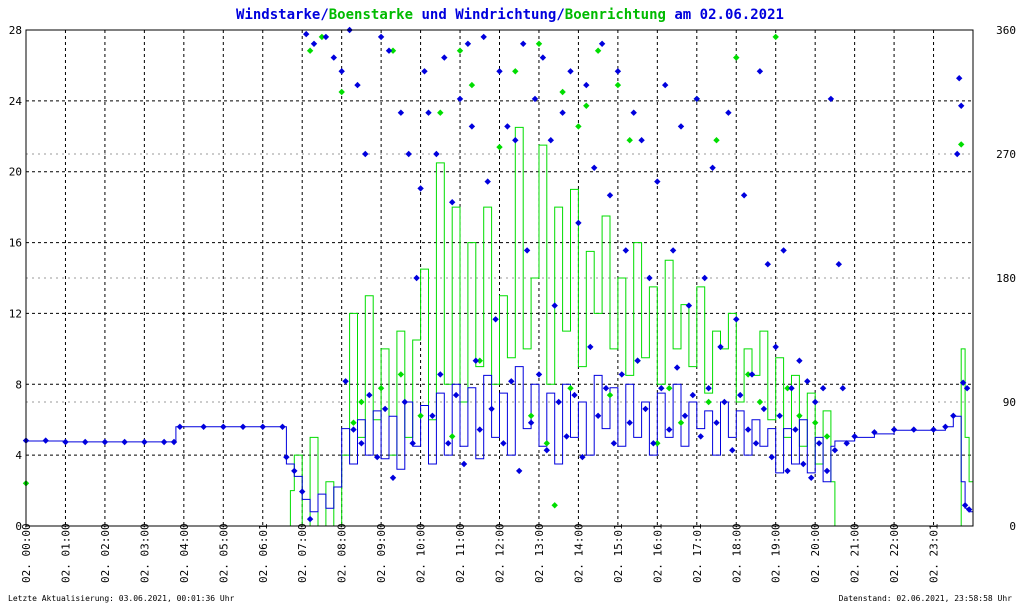  I want to click on y-right-tick-label: 0, so click(1012, 526).